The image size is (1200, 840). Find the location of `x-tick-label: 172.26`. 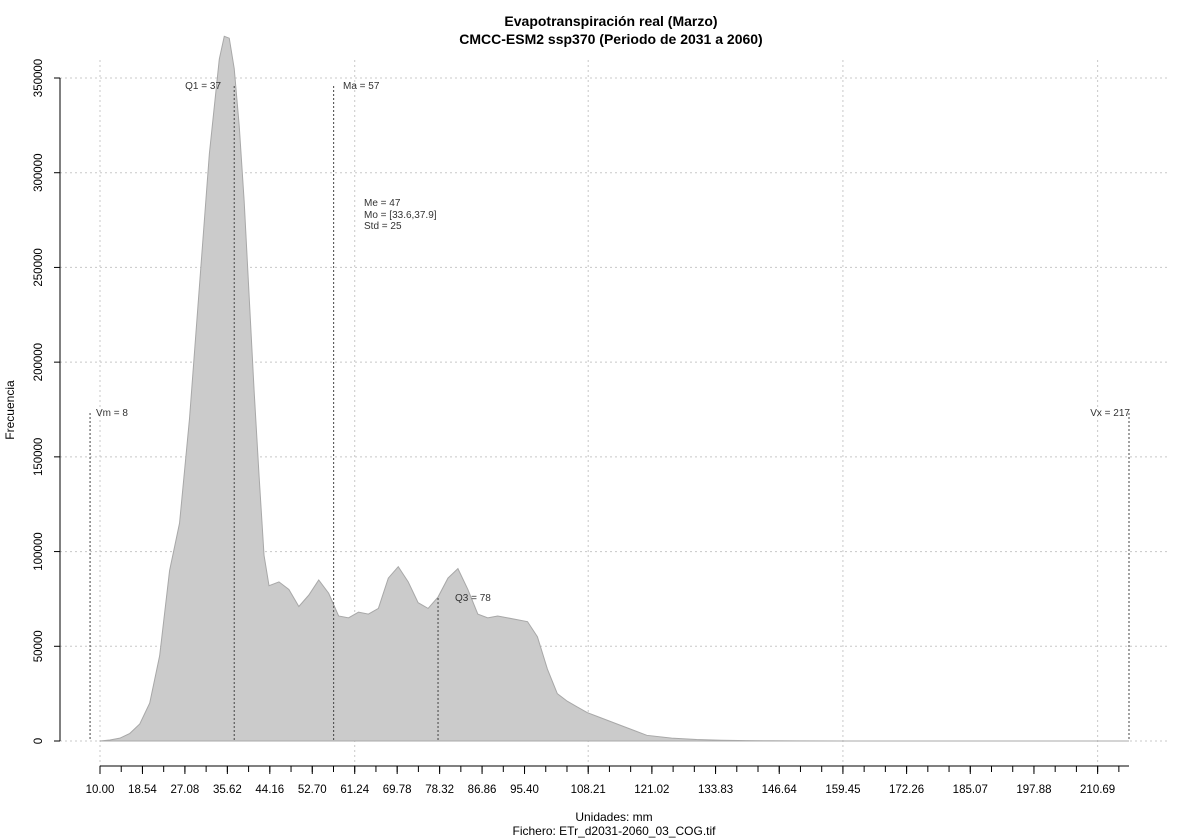

x-tick-label: 172.26 is located at coordinates (906, 790).